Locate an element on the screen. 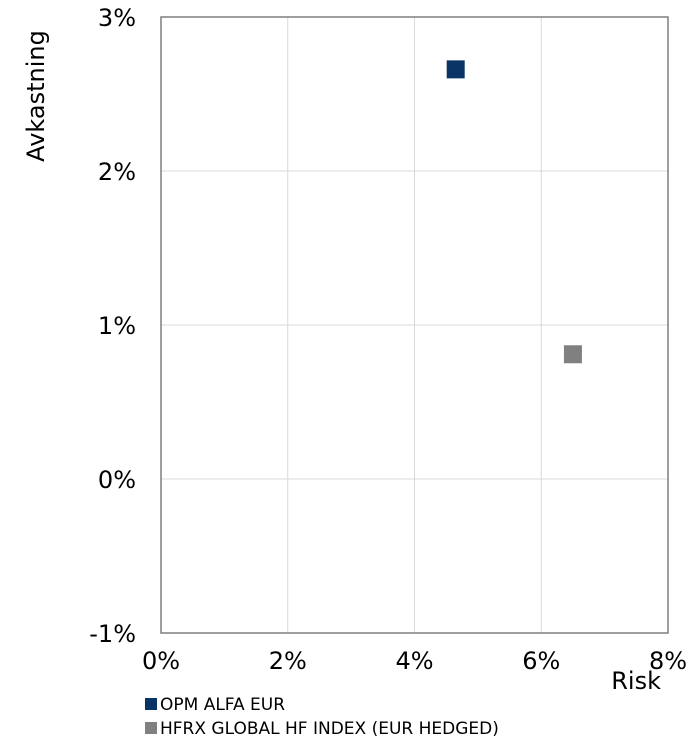  y-tick-label: -1% is located at coordinates (112, 634).